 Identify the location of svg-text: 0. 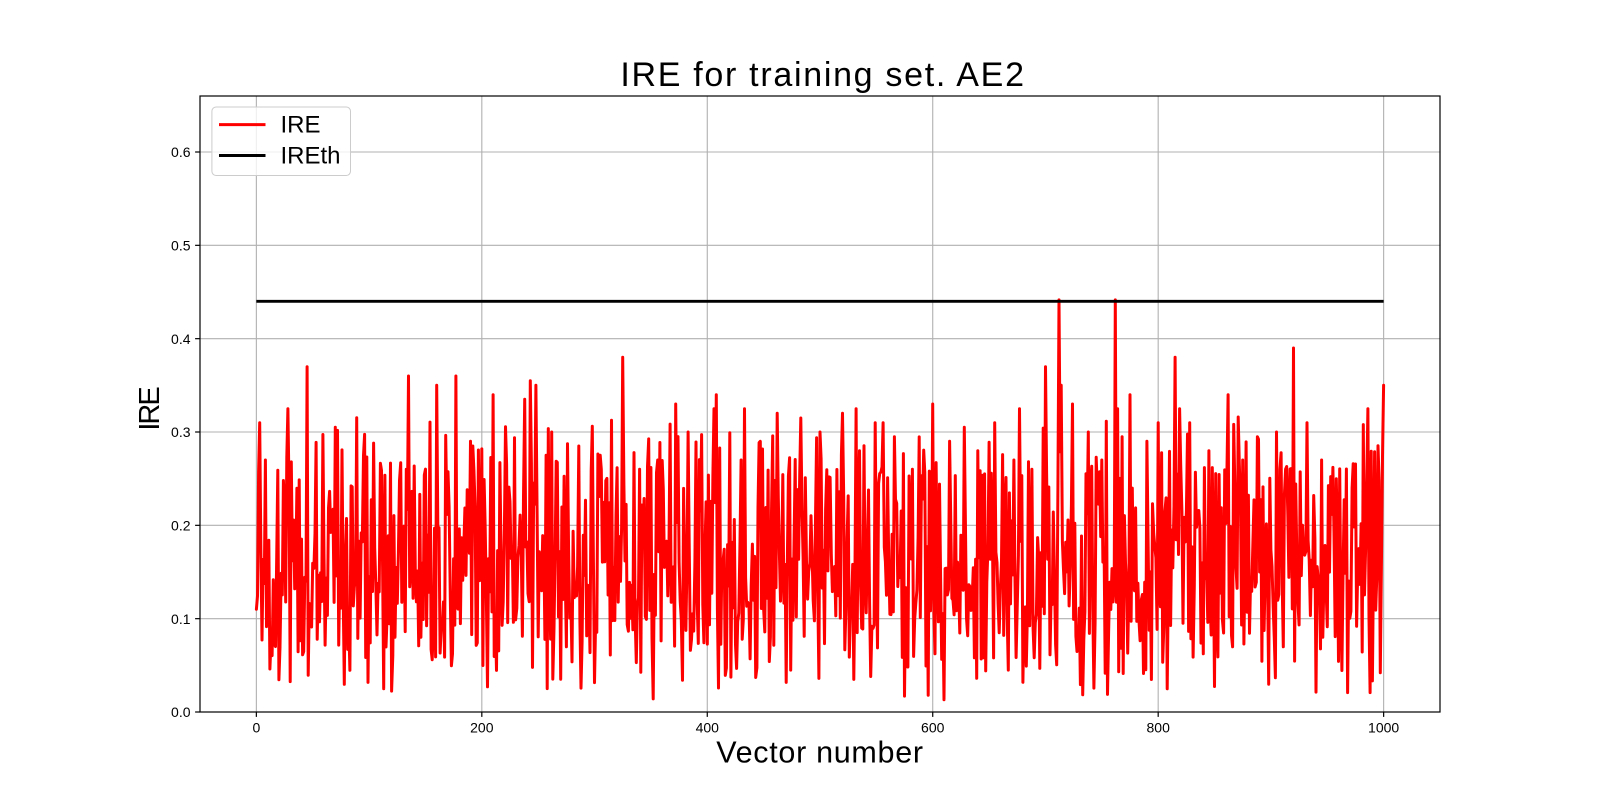
(256, 728).